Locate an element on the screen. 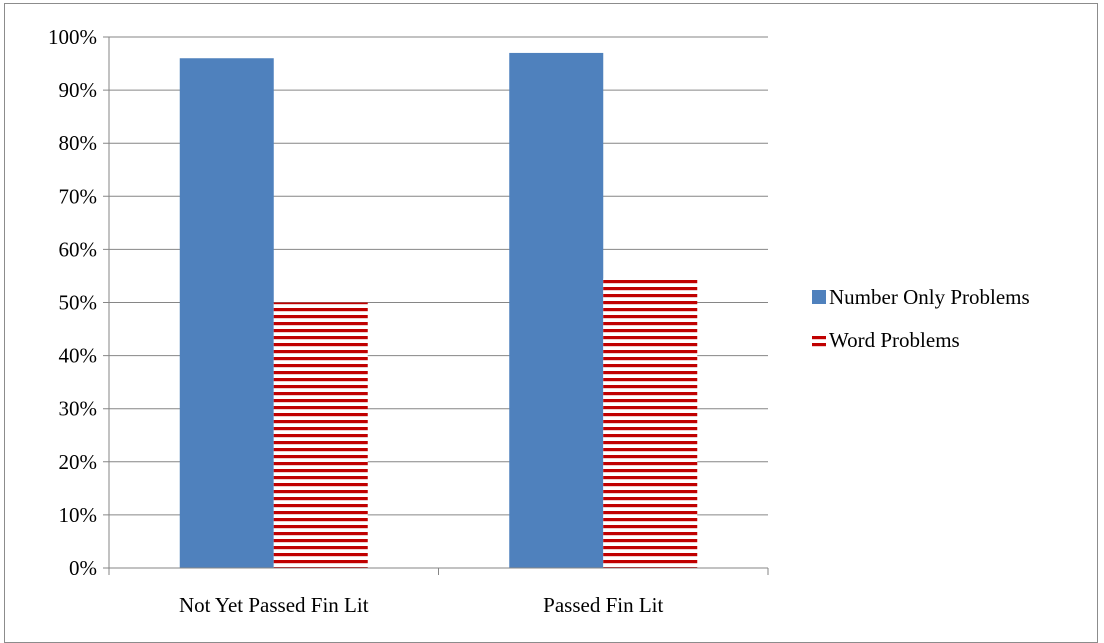  y-tick-label: 10% is located at coordinates (78, 515).